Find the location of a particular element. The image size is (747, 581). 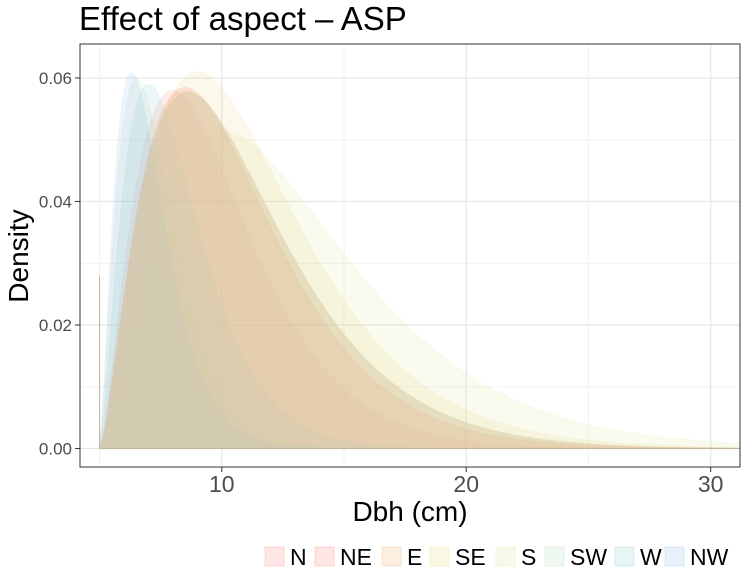

y-tick-label: 0.02 is located at coordinates (55, 325).